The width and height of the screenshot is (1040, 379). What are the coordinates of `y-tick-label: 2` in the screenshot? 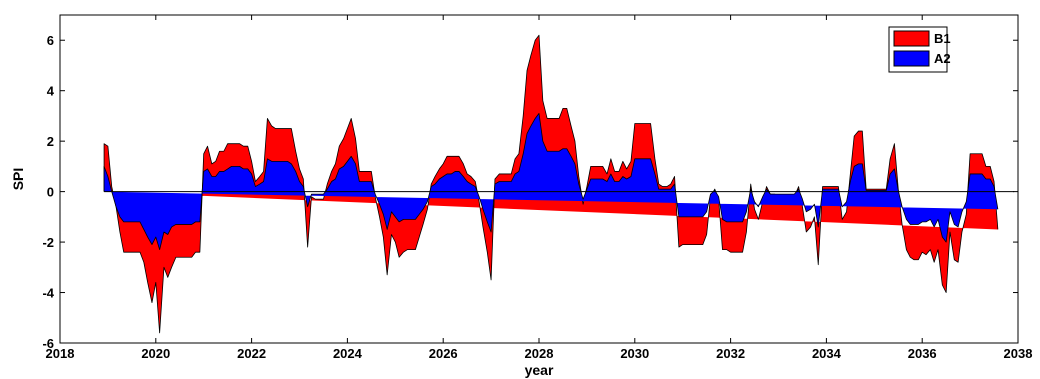 It's located at (50, 141).